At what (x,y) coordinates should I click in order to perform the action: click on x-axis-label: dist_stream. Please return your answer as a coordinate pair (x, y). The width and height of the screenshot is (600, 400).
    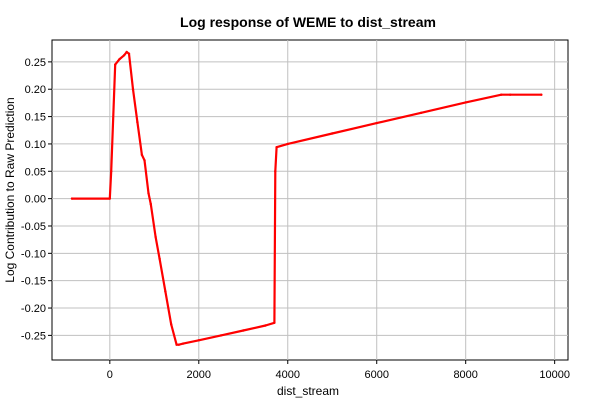
    Looking at the image, I should click on (308, 391).